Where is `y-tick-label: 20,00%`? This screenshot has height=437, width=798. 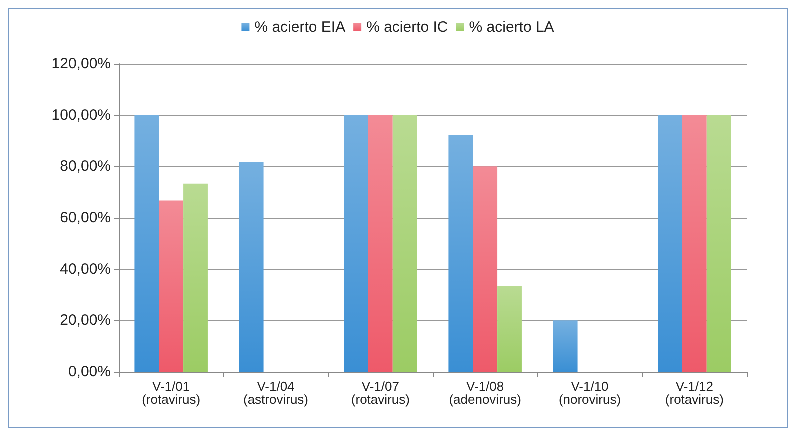 y-tick-label: 20,00% is located at coordinates (85, 321).